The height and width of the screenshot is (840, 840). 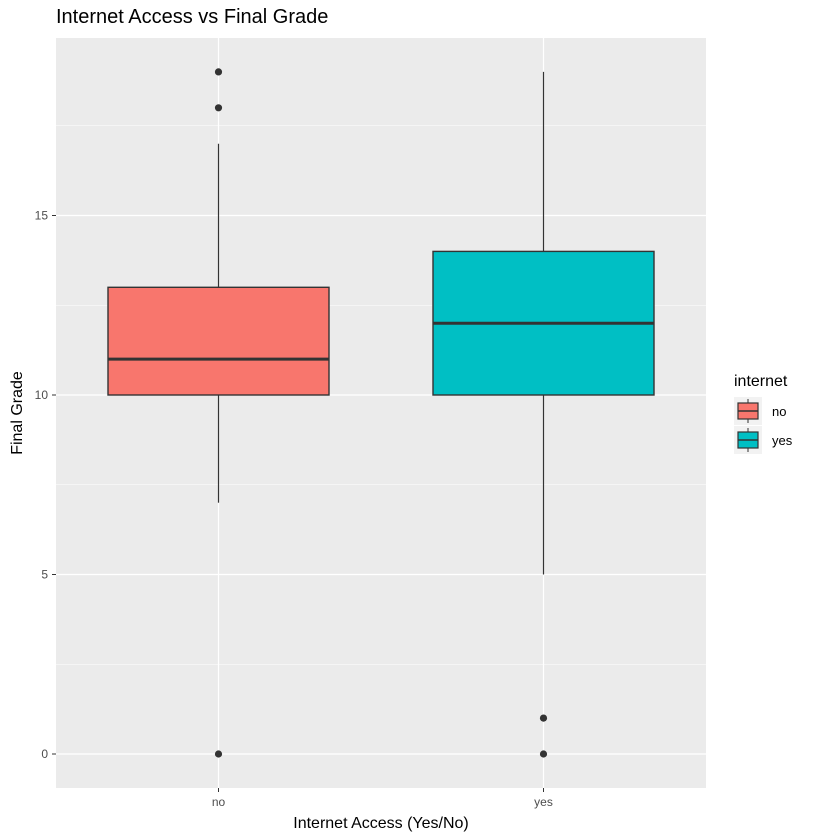 What do you see at coordinates (17, 413) in the screenshot?
I see `y-axis-title: Final Grade` at bounding box center [17, 413].